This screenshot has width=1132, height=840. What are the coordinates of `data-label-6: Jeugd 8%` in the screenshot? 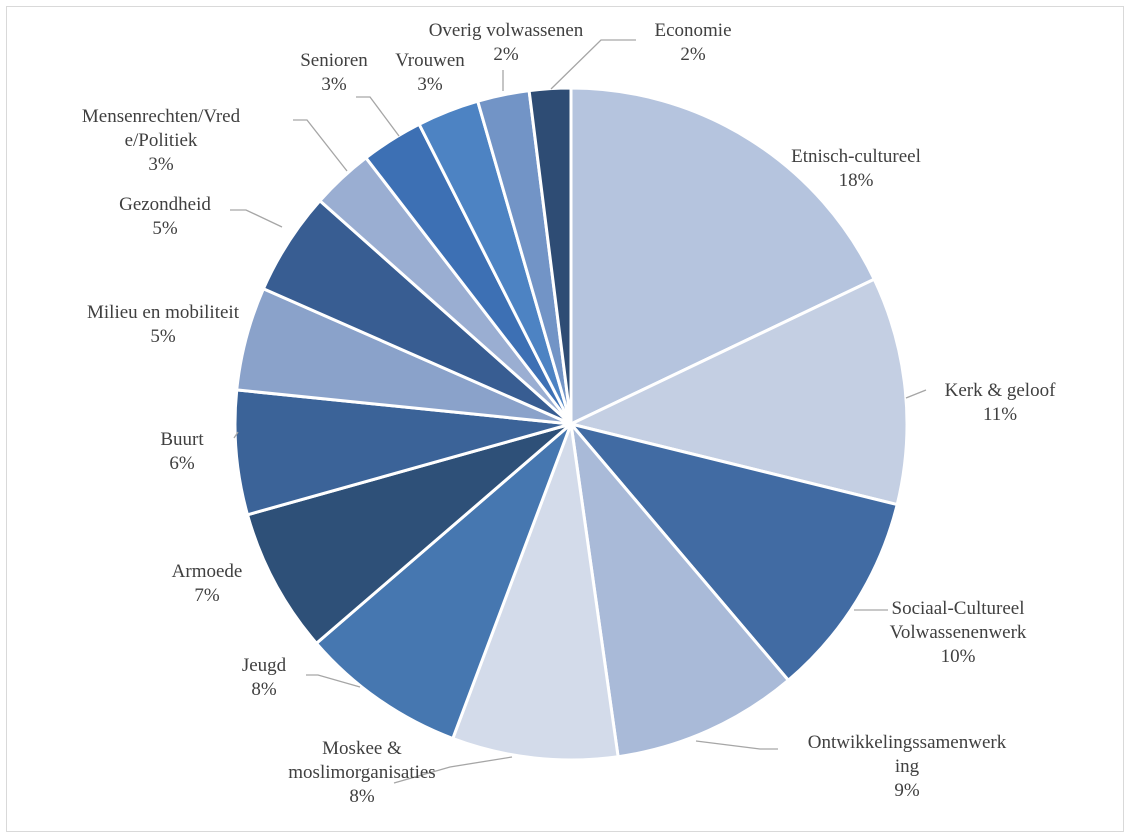 It's located at (264, 677).